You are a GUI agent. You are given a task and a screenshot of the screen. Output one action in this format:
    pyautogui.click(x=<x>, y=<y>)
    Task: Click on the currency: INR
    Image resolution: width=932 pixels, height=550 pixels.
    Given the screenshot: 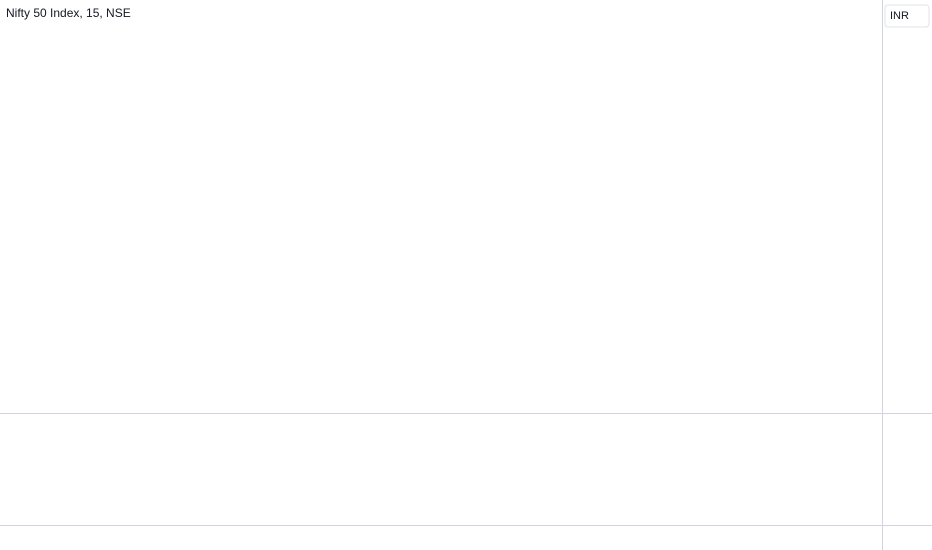 What is the action you would take?
    pyautogui.click(x=899, y=16)
    